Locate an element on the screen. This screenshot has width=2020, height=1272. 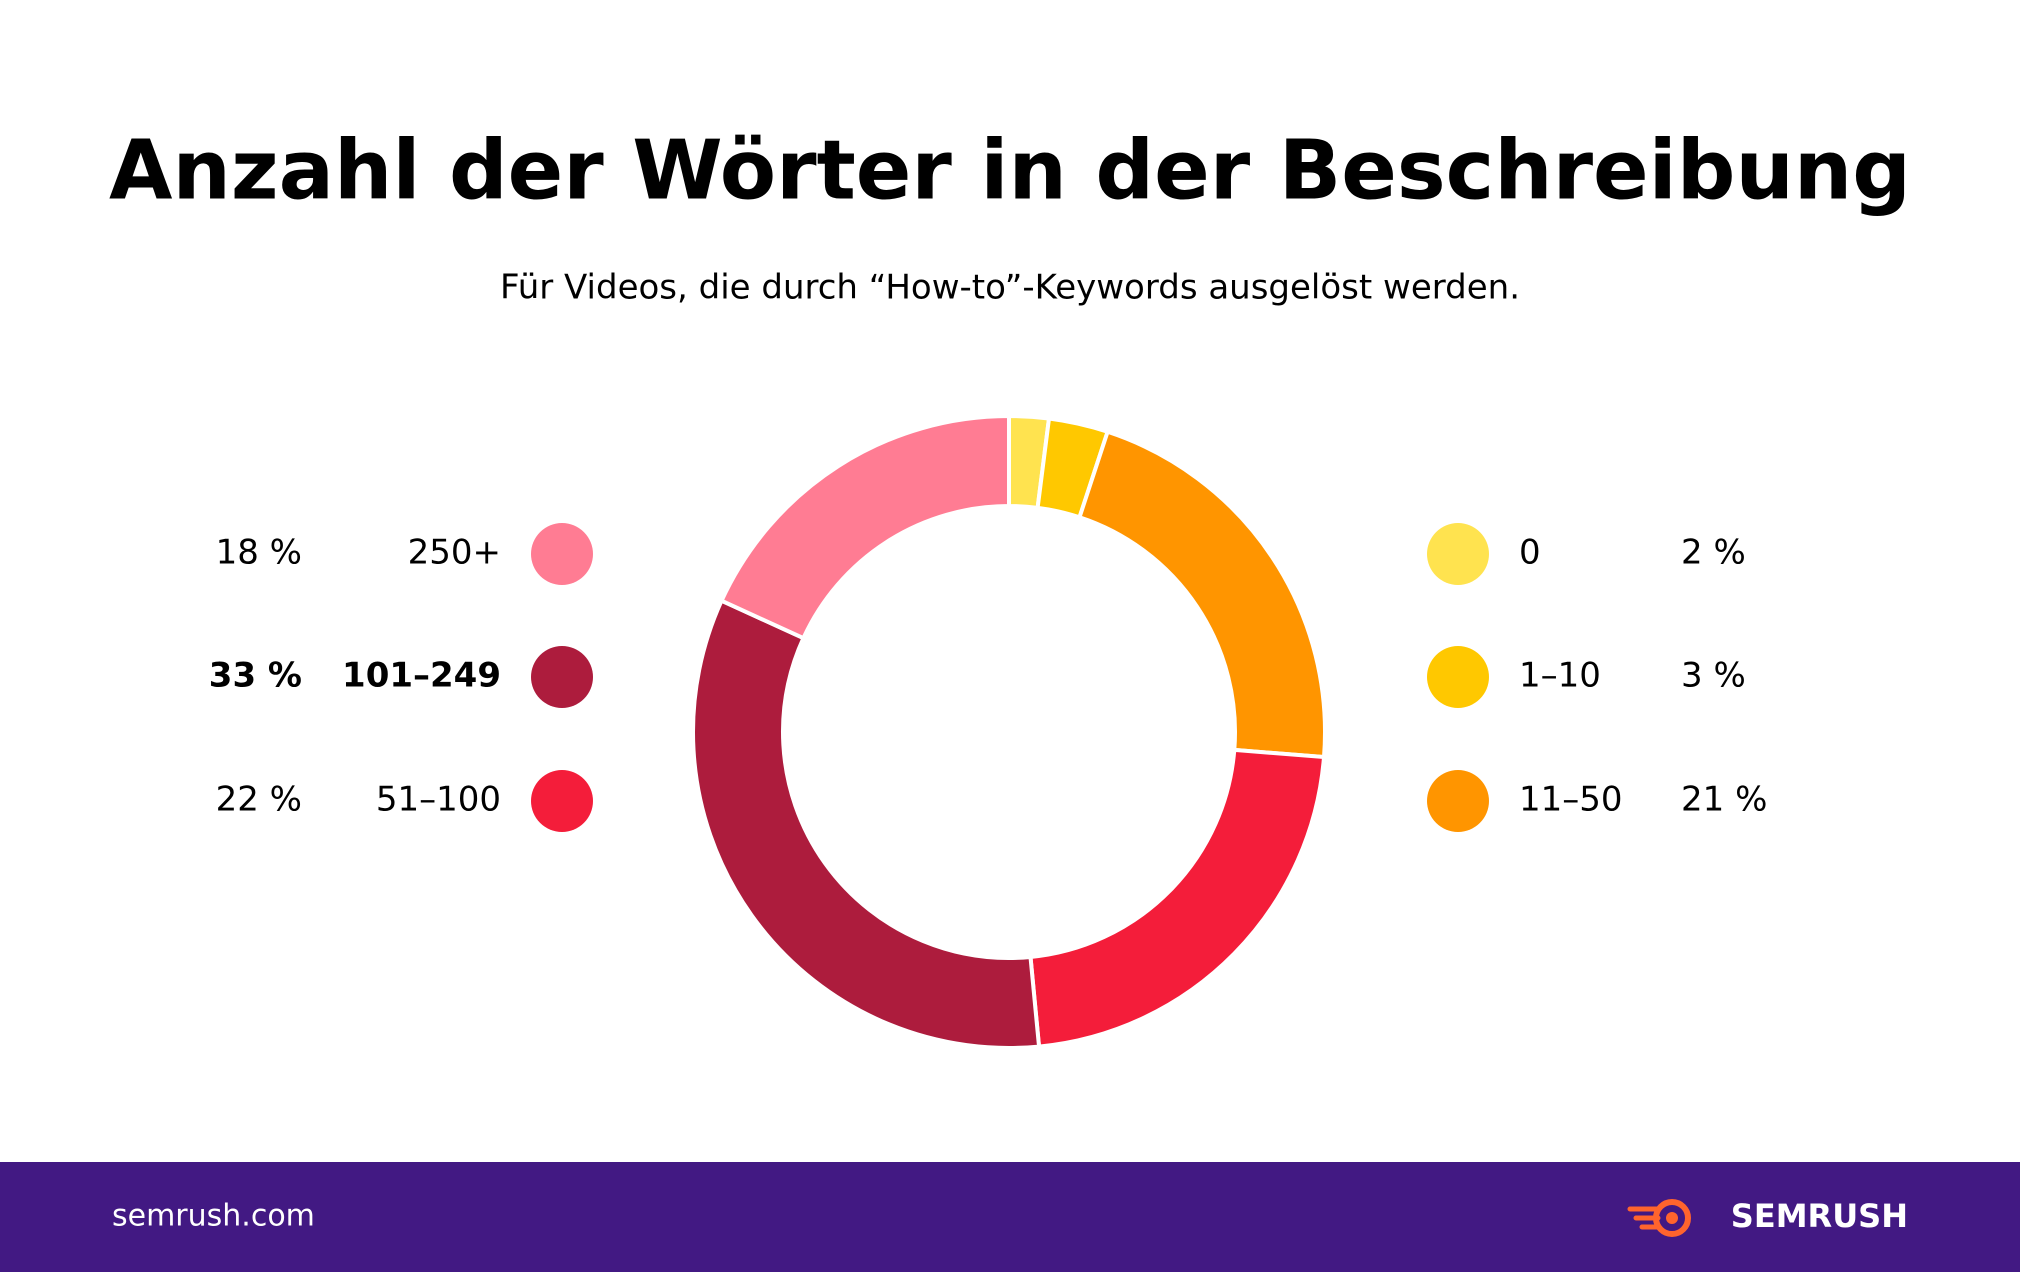
legend-label: 250+ is located at coordinates (454, 553).